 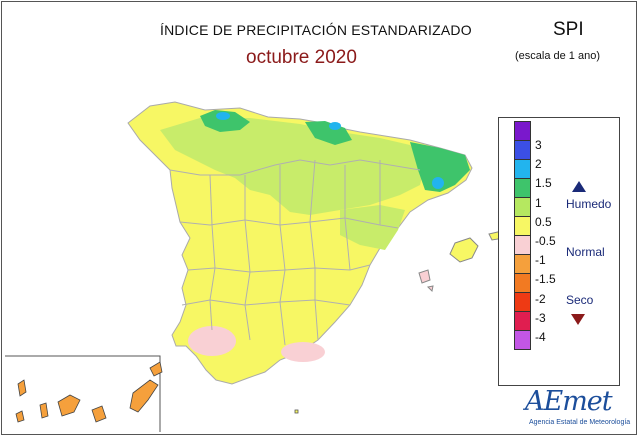 I want to click on wet-triangle-icon, so click(x=579, y=186).